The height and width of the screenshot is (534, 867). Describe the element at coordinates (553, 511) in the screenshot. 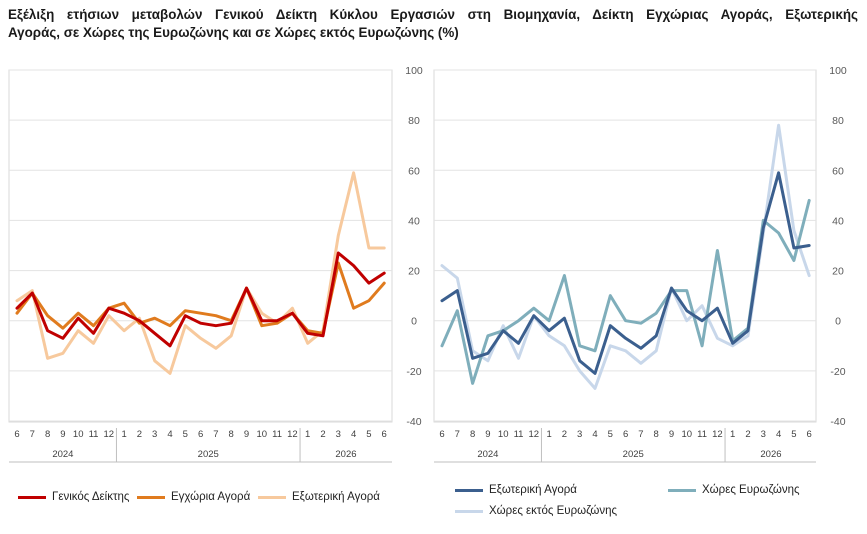

I see `legend-label: Χώρες εκτός Ευρωζώνης` at that location.